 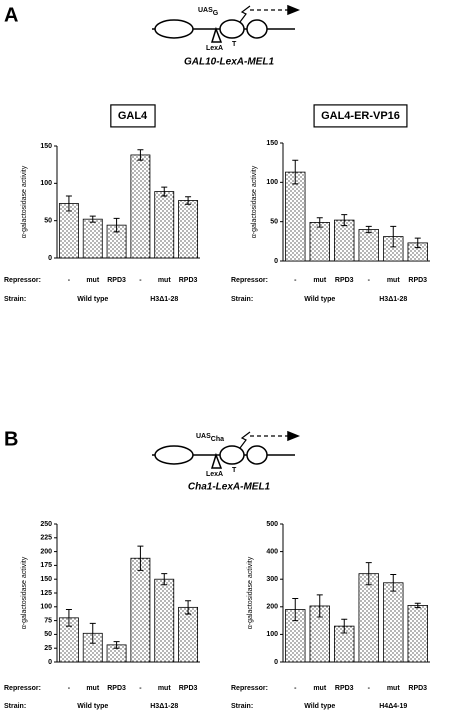 What do you see at coordinates (11, 439) in the screenshot?
I see `panel-label: B` at bounding box center [11, 439].